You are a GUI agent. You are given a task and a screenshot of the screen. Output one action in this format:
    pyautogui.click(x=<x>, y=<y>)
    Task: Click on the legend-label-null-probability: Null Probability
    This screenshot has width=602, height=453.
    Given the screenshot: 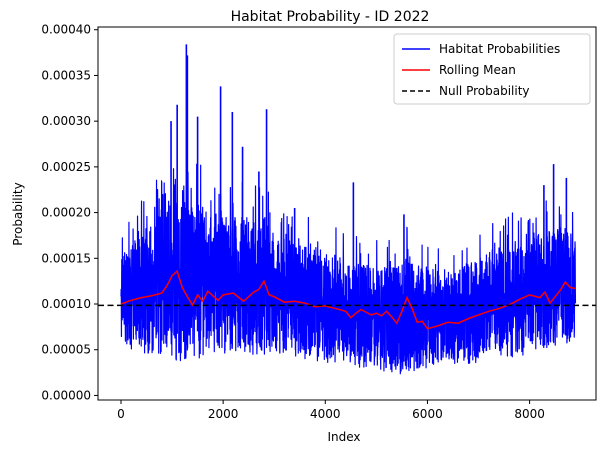 What is the action you would take?
    pyautogui.click(x=484, y=91)
    